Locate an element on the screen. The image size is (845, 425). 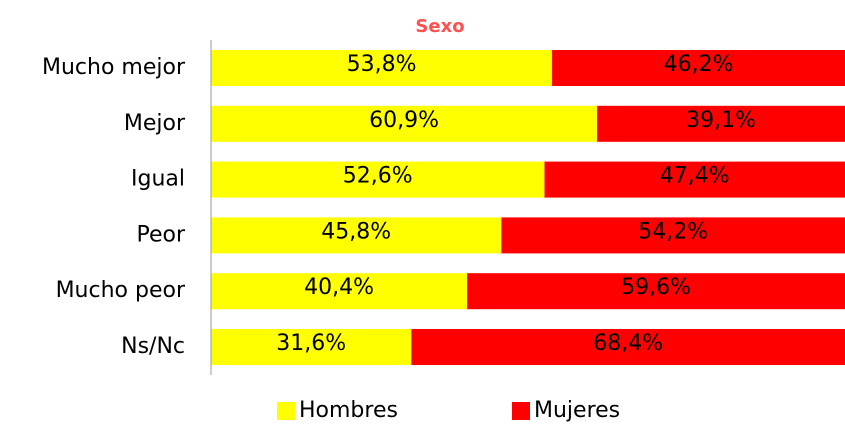
data-label: 45,8% is located at coordinates (356, 231).